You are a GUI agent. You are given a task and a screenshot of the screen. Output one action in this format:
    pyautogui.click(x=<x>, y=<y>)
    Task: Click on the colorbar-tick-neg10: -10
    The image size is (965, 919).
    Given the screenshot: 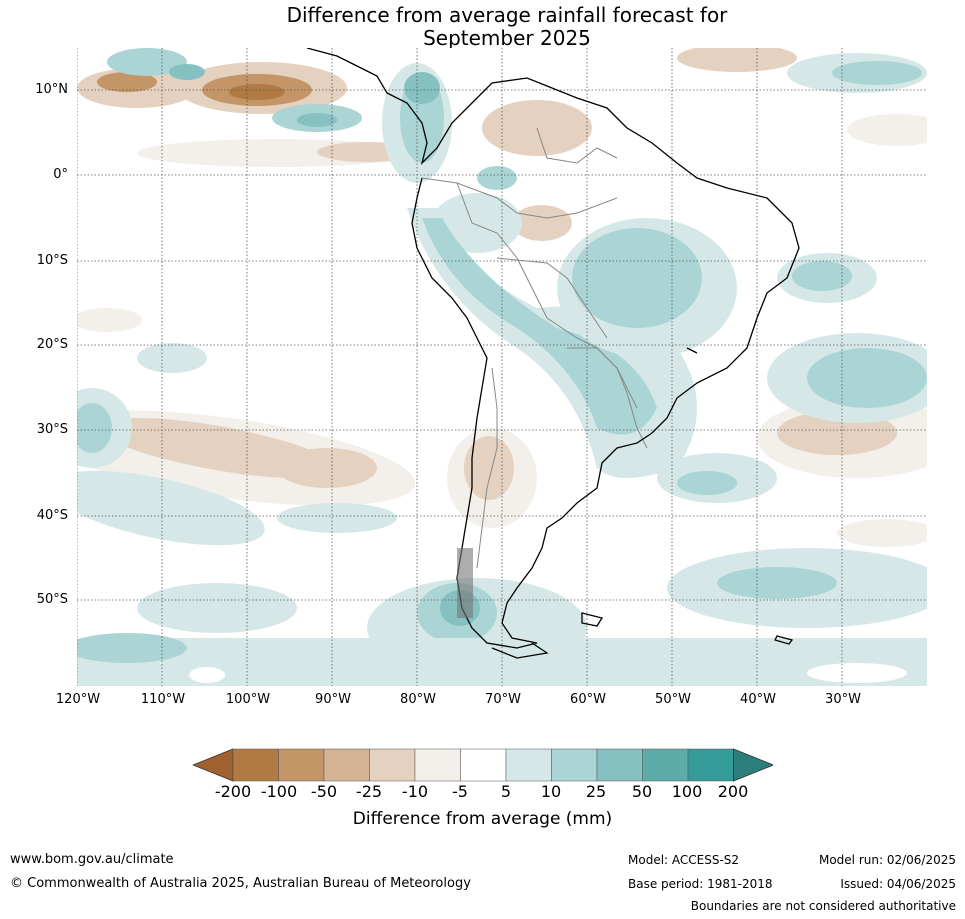 What is the action you would take?
    pyautogui.click(x=415, y=791)
    